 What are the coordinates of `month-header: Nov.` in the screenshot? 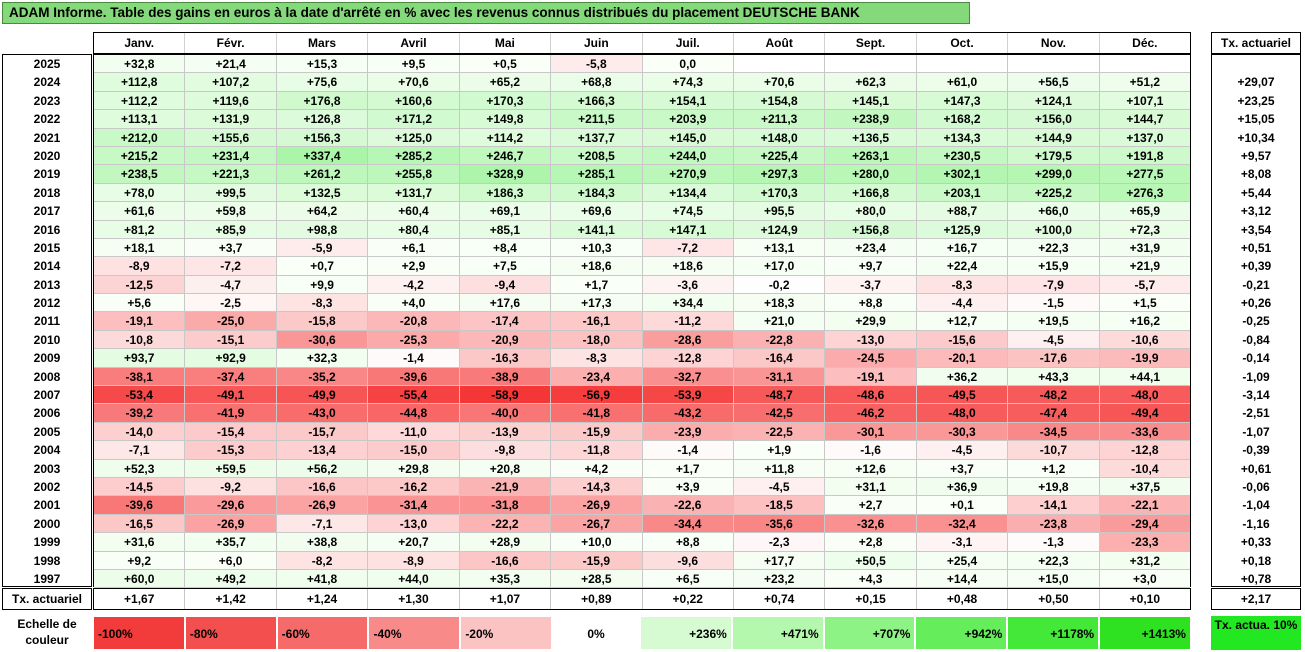 It's located at (1054, 43).